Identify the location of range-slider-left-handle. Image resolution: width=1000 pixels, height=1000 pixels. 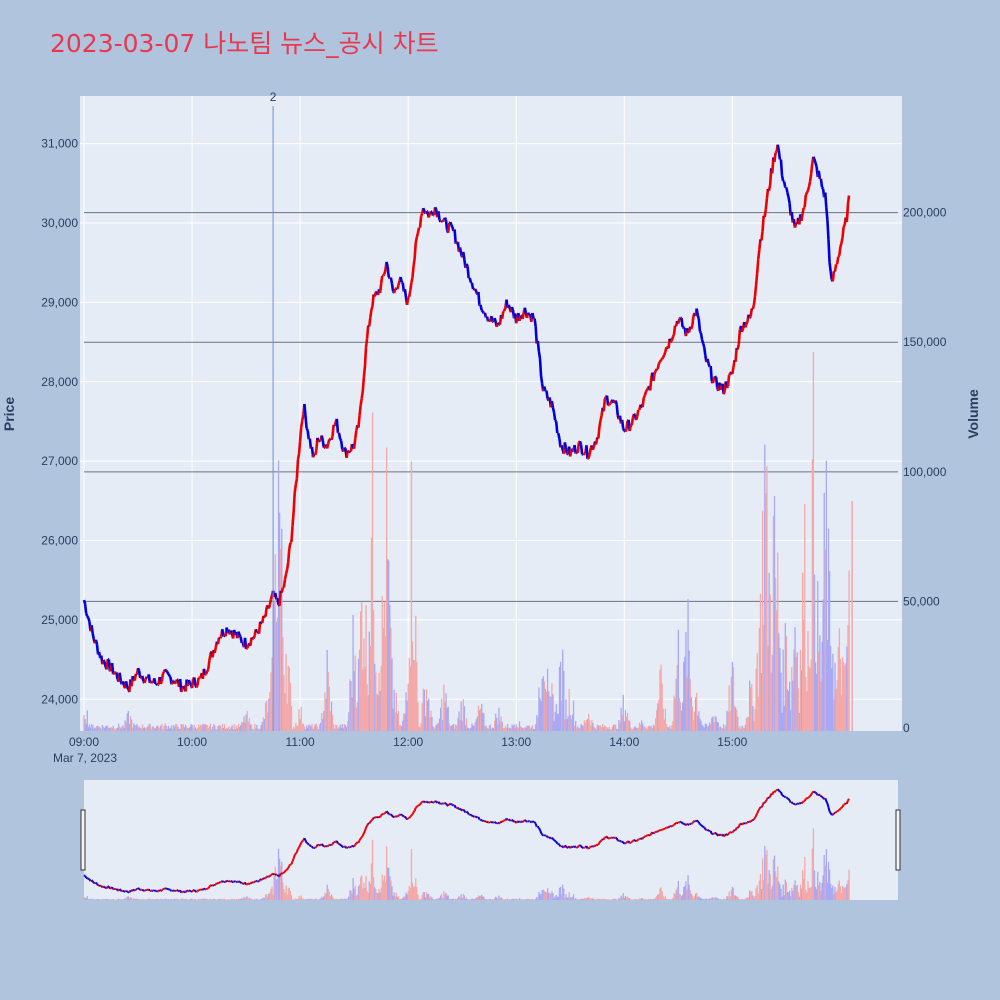
(83, 840).